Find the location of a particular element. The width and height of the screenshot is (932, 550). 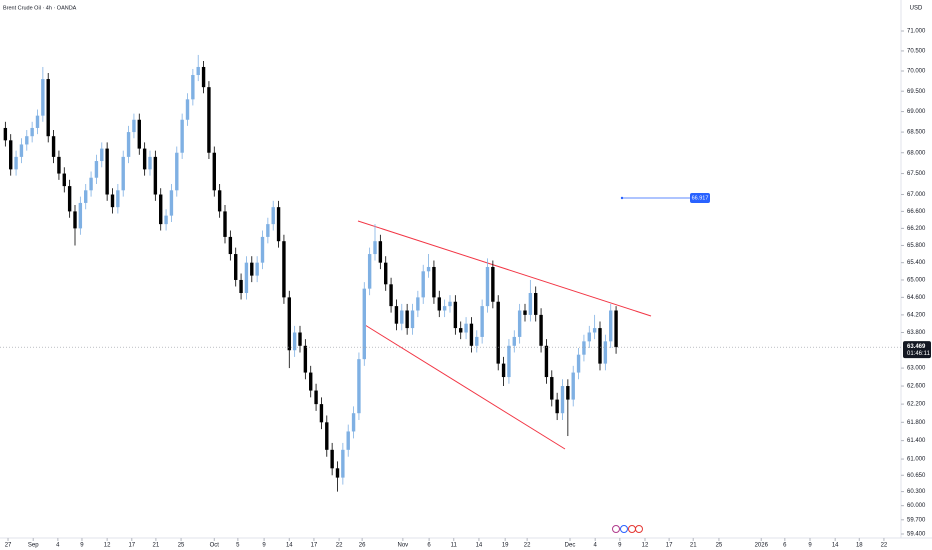

x-tick-label: 22 is located at coordinates (884, 546).